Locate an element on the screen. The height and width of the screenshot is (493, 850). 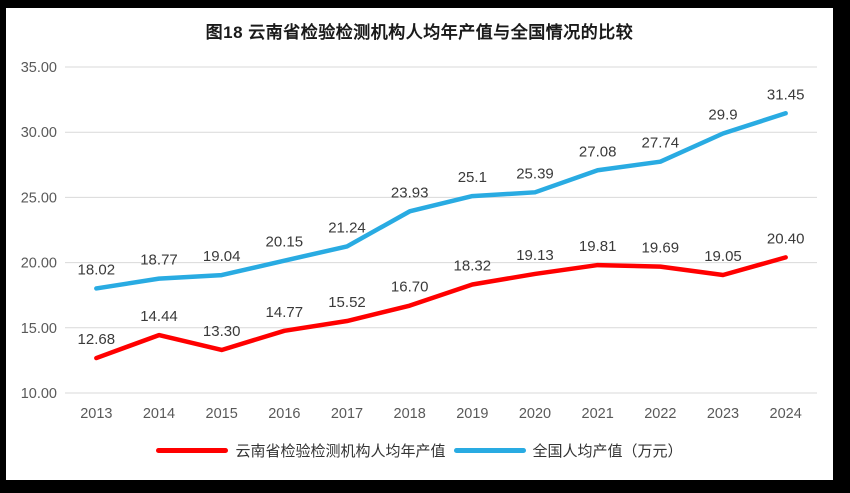
data-label-national: 18.77 is located at coordinates (159, 260).